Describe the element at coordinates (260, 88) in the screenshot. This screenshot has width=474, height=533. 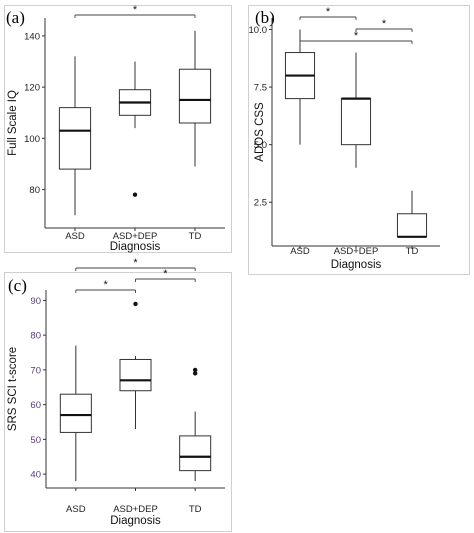
I see `chart1-y-tick-label: 7.5` at that location.